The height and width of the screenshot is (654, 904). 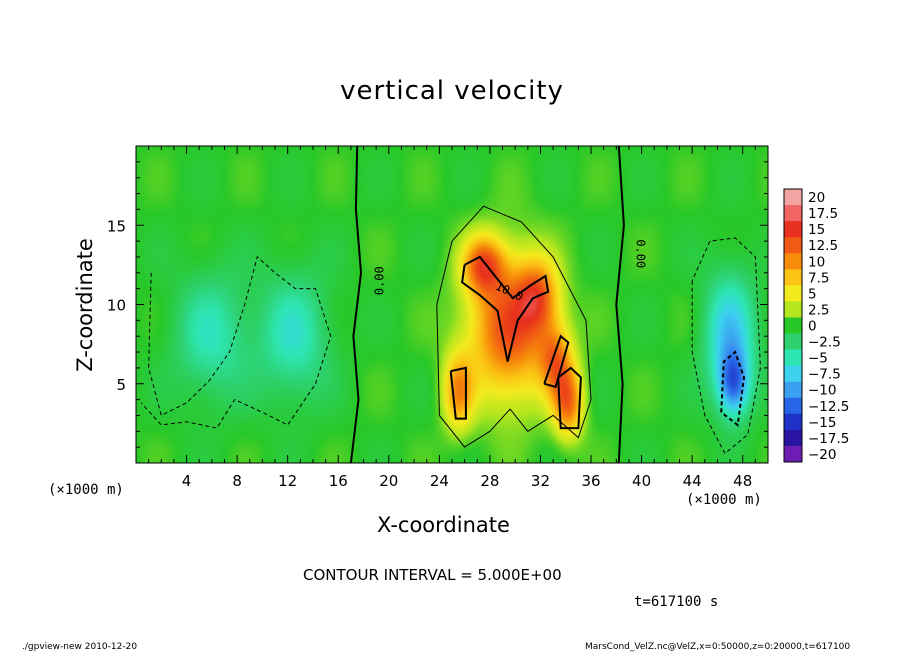 What do you see at coordinates (822, 391) in the screenshot?
I see `colorbar-label: −10` at bounding box center [822, 391].